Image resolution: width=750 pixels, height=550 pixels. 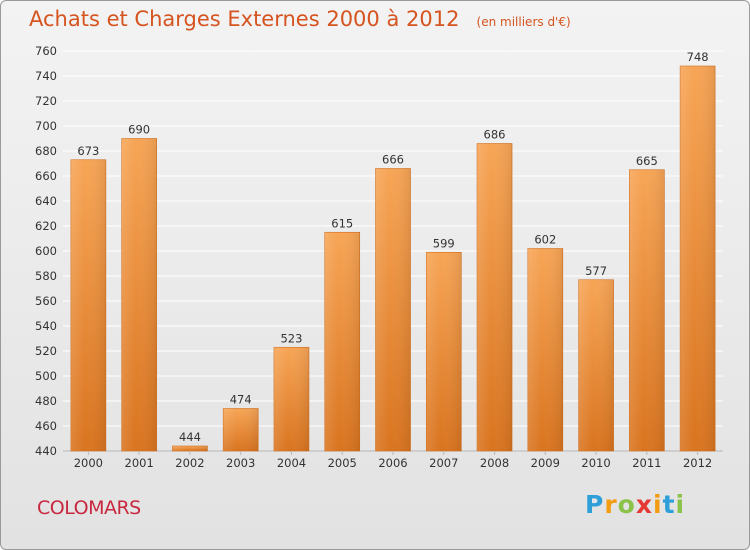 I want to click on y-tick-label: 660, so click(x=46, y=176).